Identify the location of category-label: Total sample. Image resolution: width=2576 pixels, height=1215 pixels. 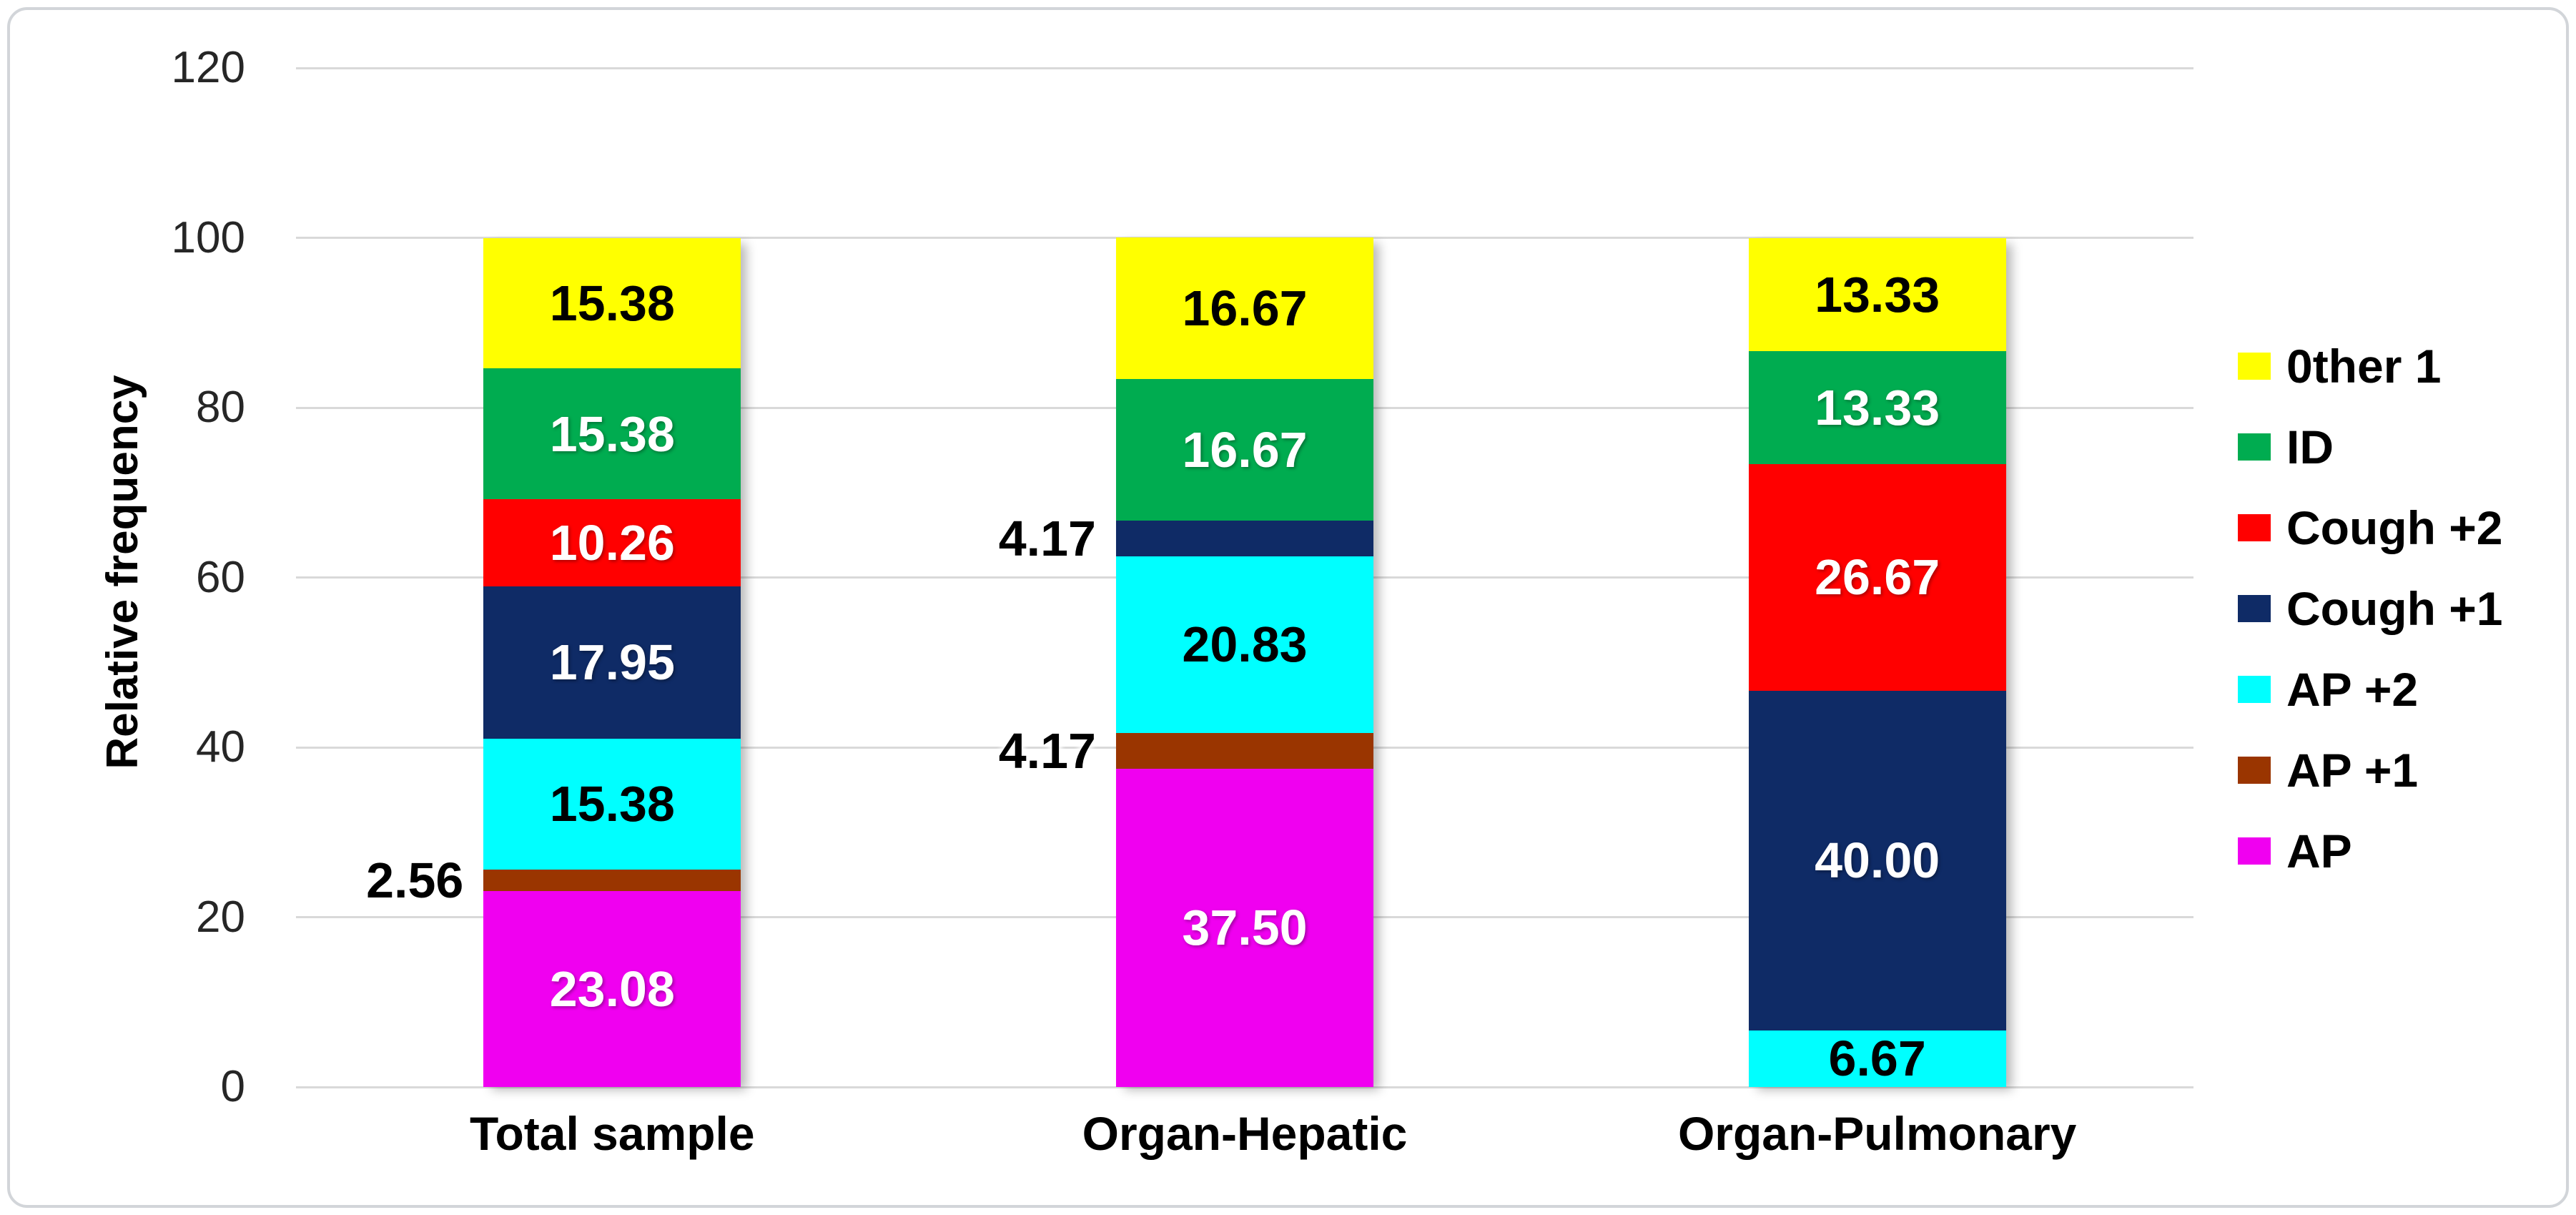
(612, 1133).